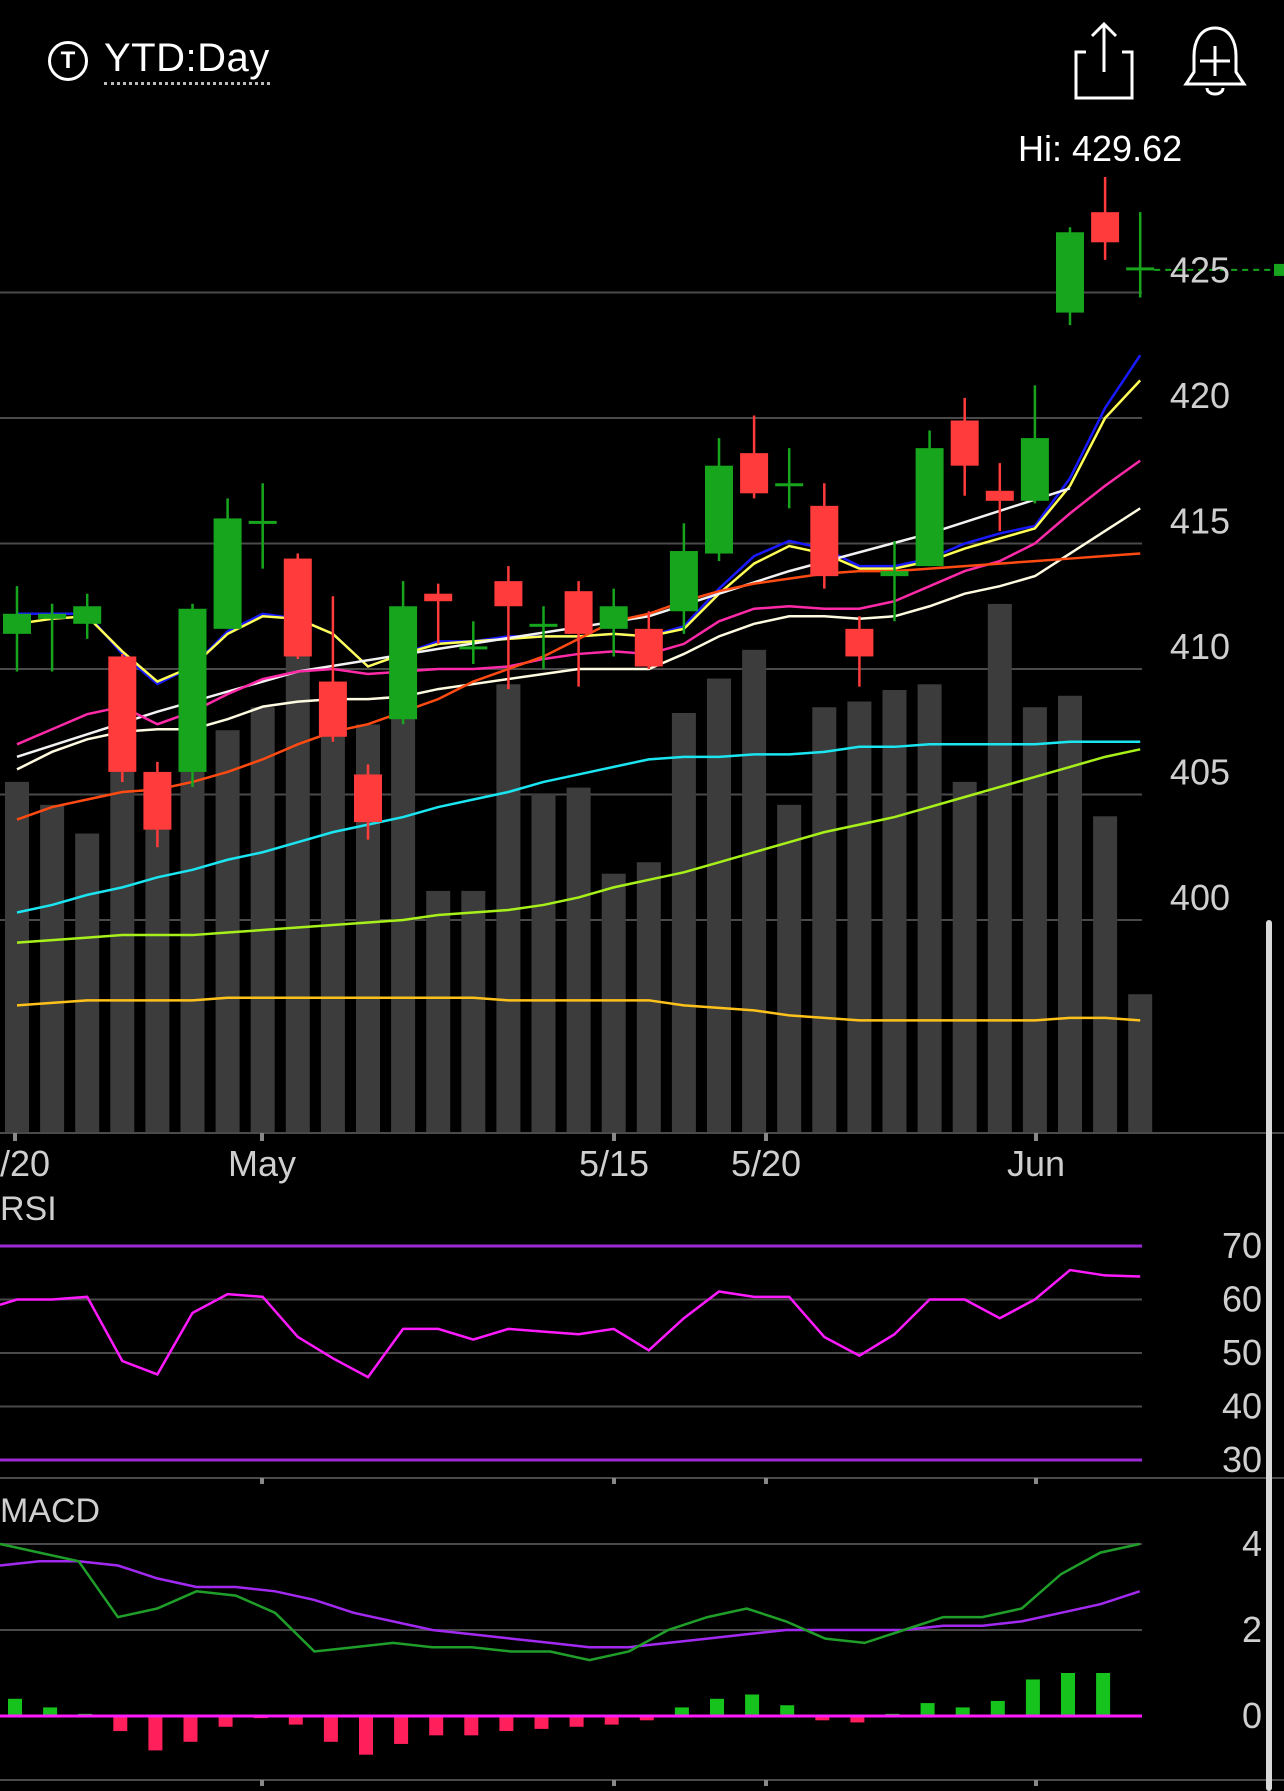 The image size is (1284, 1791). What do you see at coordinates (1242, 1352) in the screenshot?
I see `rsi-tick-label: 50` at bounding box center [1242, 1352].